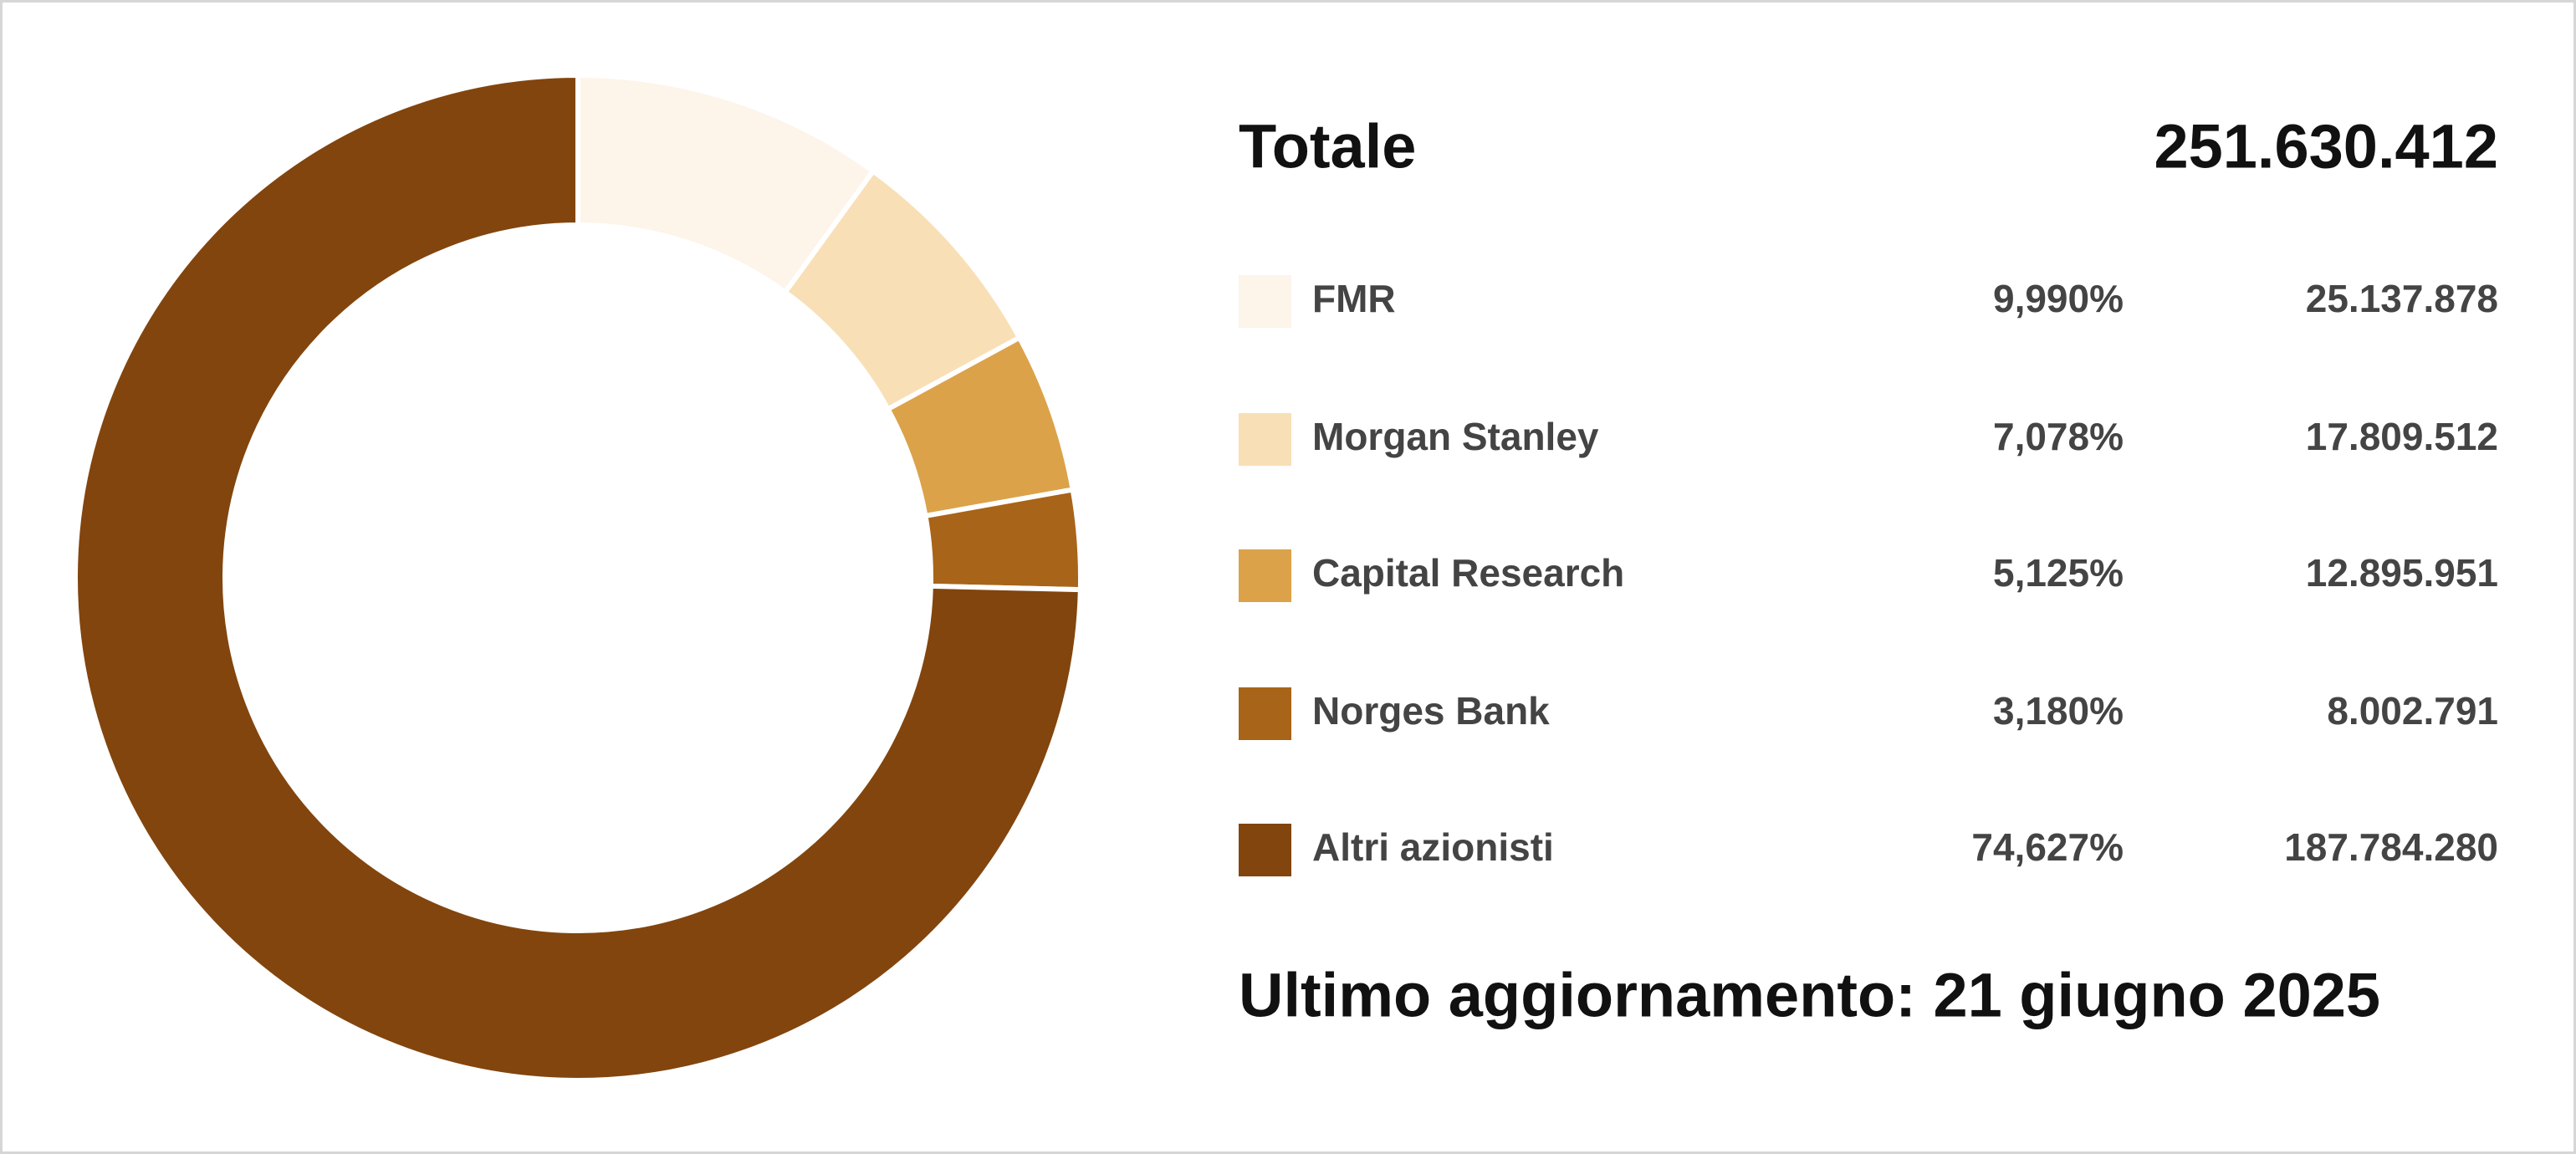 This screenshot has width=2576, height=1154. Describe the element at coordinates (2058, 298) in the screenshot. I see `legend-percent: 9,990%` at that location.